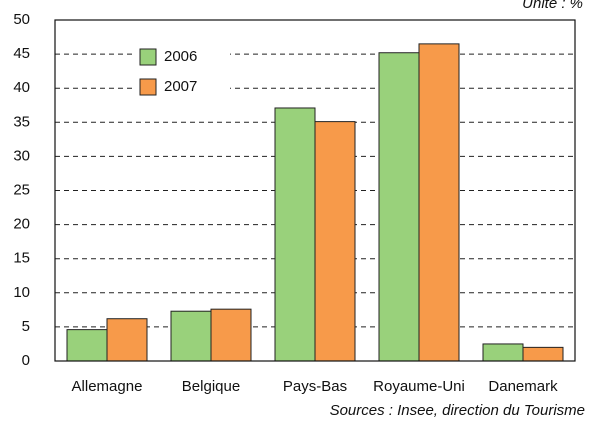 This screenshot has width=603, height=421. I want to click on unit-note: Unité : %, so click(552, 6).